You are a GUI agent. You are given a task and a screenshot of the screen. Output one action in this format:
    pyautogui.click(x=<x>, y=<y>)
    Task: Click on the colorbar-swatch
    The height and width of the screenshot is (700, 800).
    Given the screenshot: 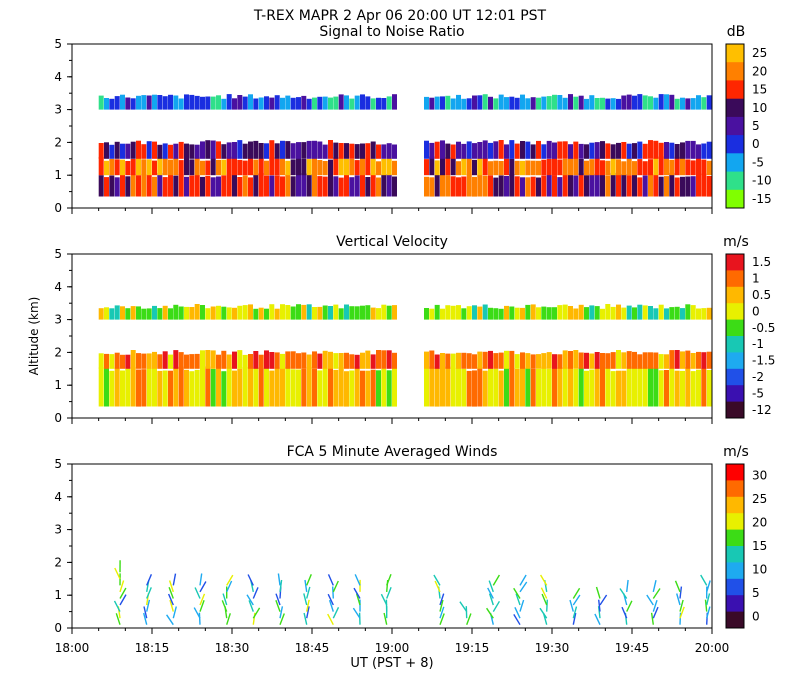 What is the action you would take?
    pyautogui.click(x=735, y=126)
    